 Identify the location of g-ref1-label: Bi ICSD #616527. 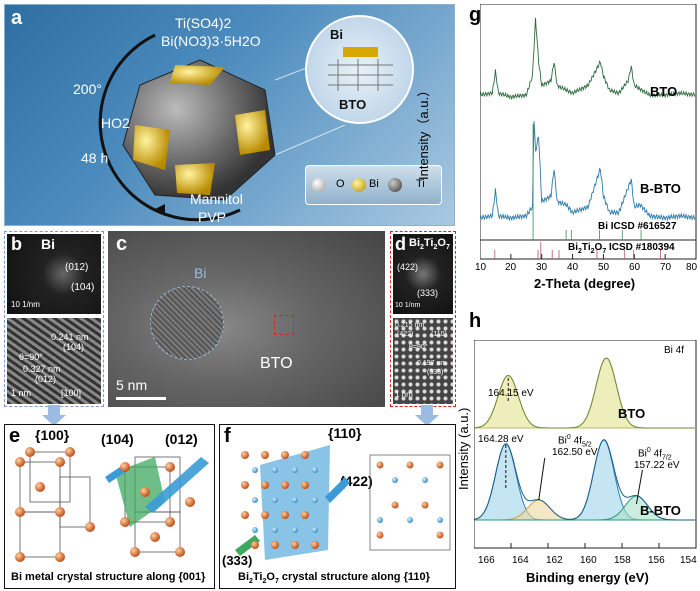
(637, 226).